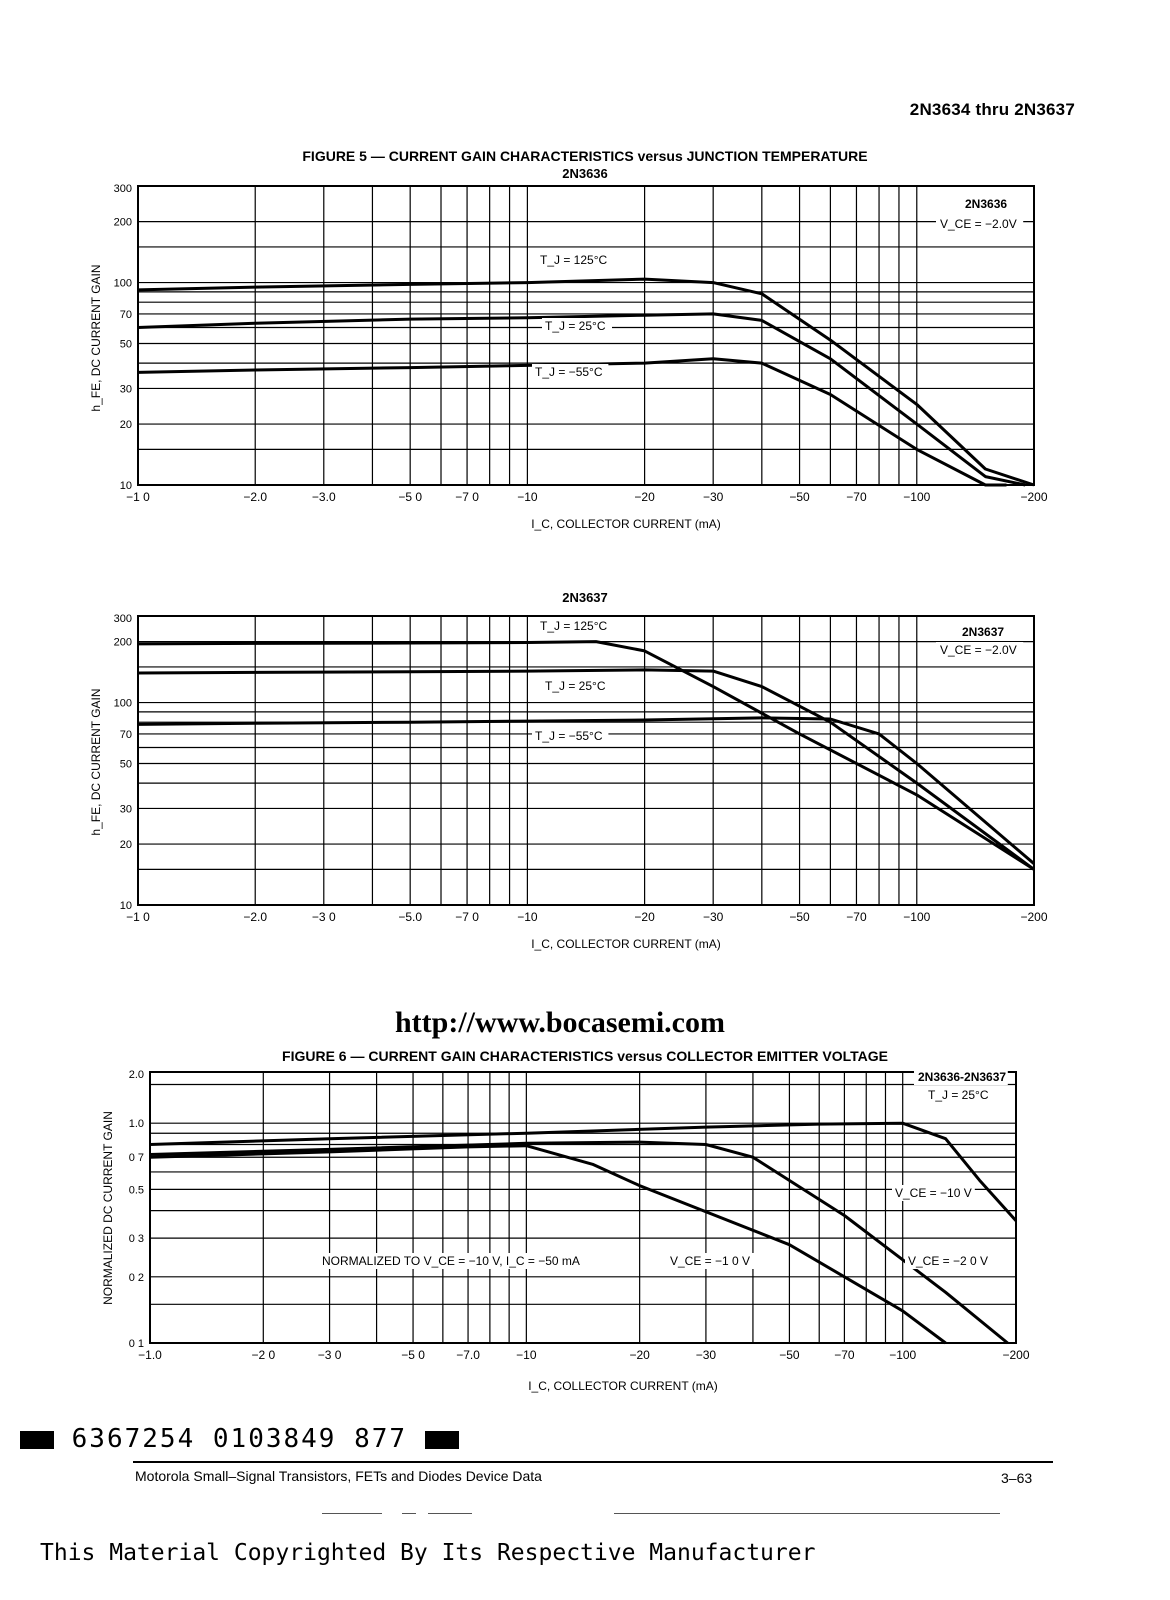 This screenshot has width=1170, height=1600. Describe the element at coordinates (585, 597) in the screenshot. I see `figure5-subtitle-bottom: 2N3637` at that location.